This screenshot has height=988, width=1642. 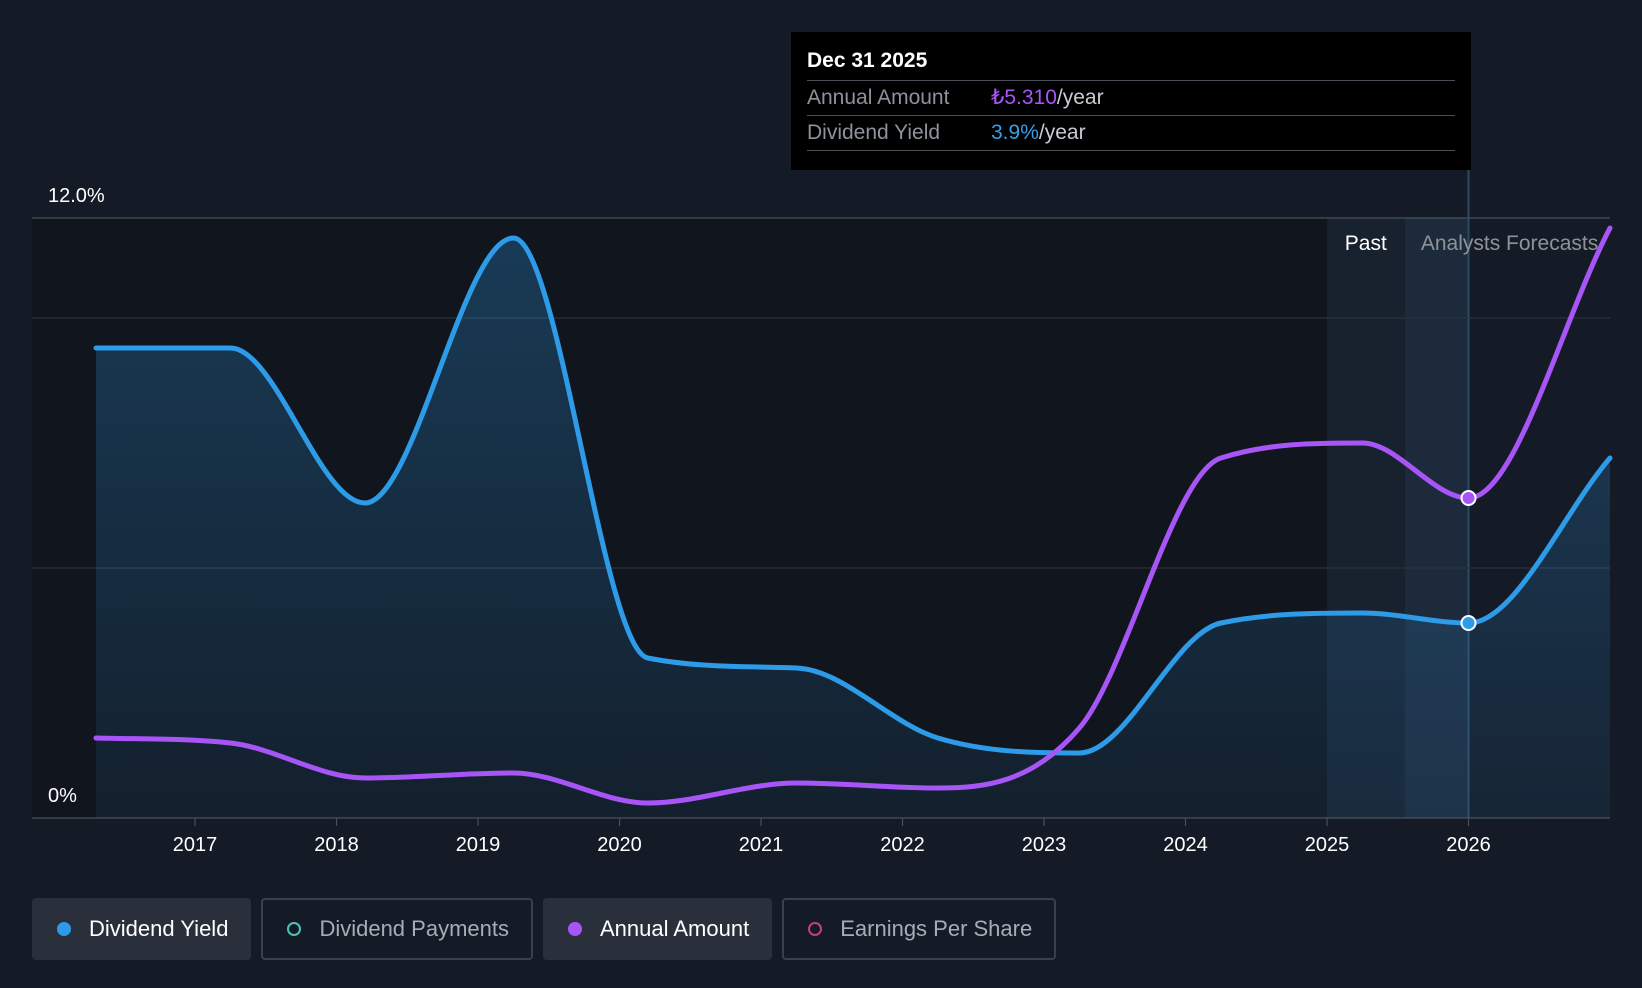 I want to click on x-tick-label: 2024, so click(x=1185, y=845).